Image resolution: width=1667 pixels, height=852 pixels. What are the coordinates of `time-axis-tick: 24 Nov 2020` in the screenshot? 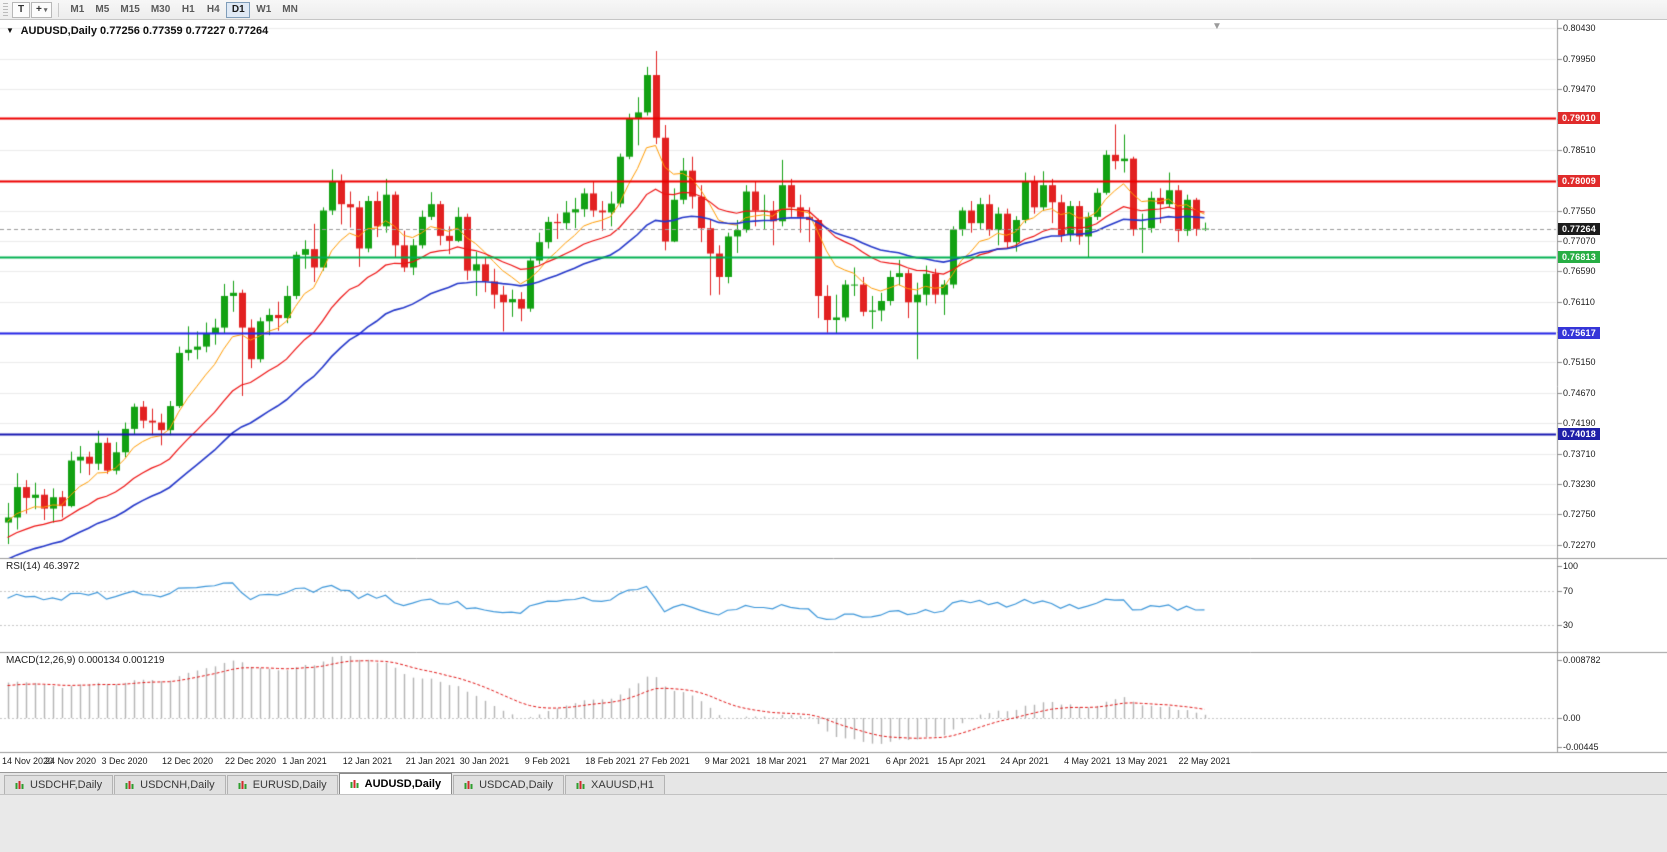 It's located at (70, 761).